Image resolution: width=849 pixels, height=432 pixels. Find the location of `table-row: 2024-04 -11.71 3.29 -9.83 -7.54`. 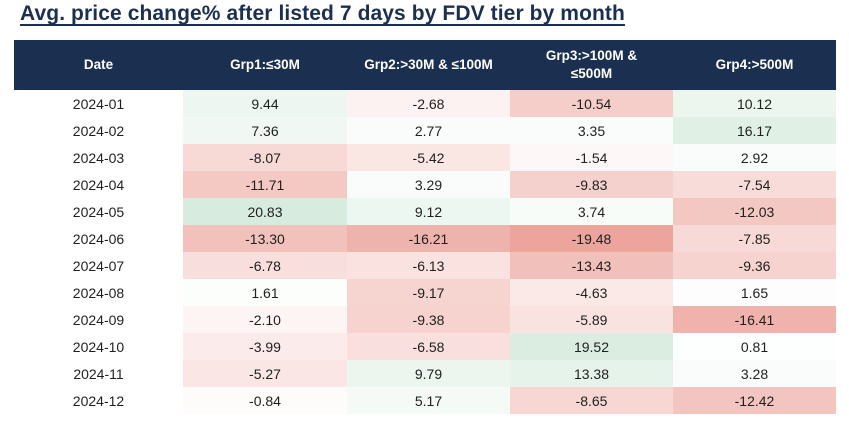

table-row: 2024-04 -11.71 3.29 -9.83 -7.54 is located at coordinates (425, 184).